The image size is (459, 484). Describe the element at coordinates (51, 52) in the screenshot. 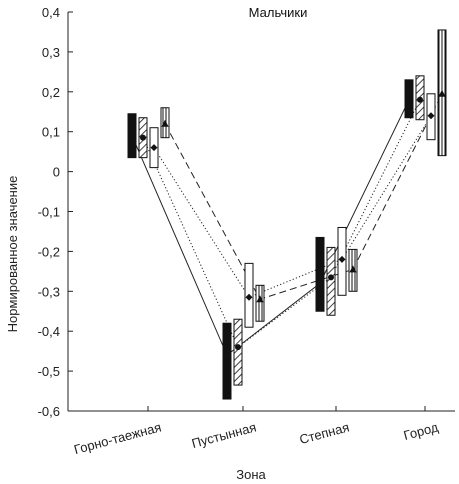

I see `y-tick-label: 0,3` at that location.